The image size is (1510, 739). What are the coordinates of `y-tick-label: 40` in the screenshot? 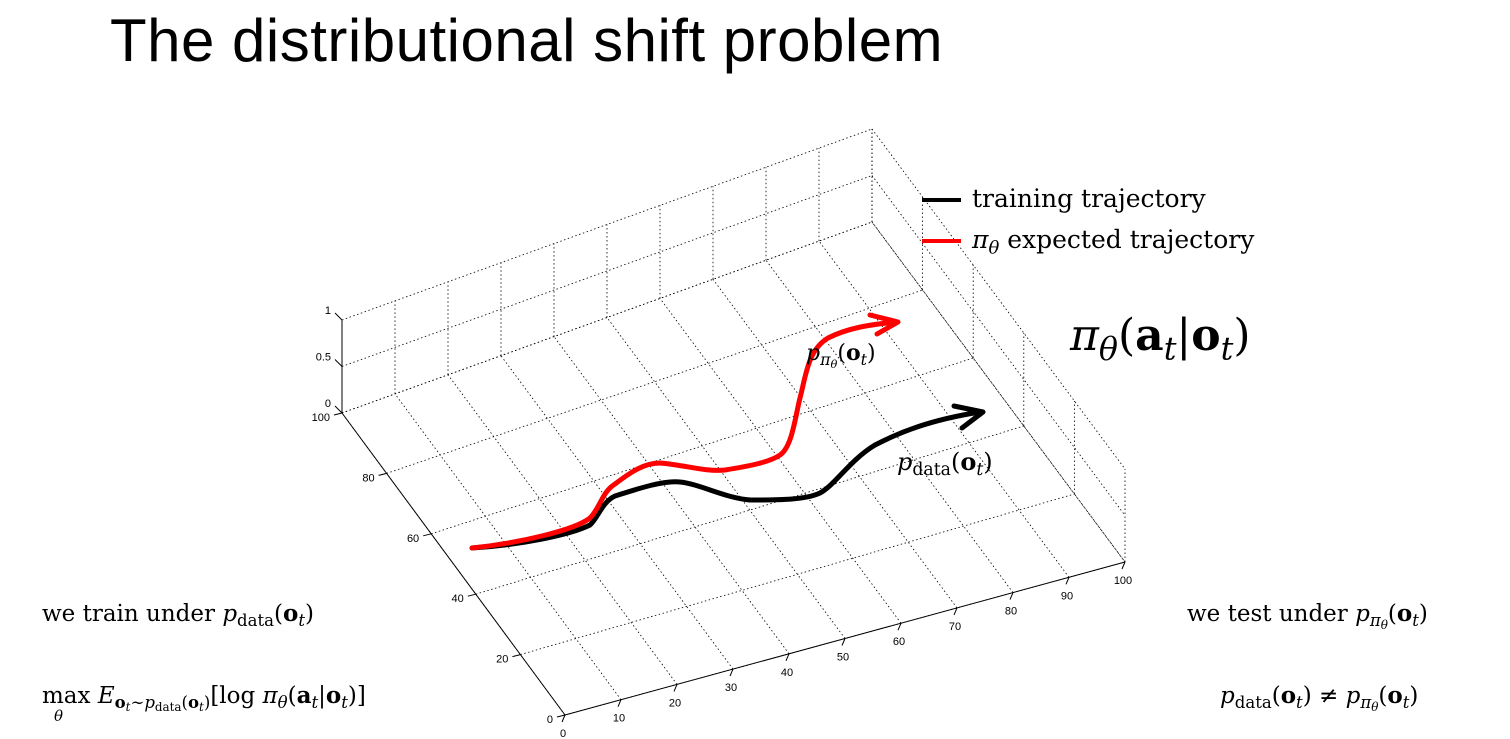 It's located at (458, 599).